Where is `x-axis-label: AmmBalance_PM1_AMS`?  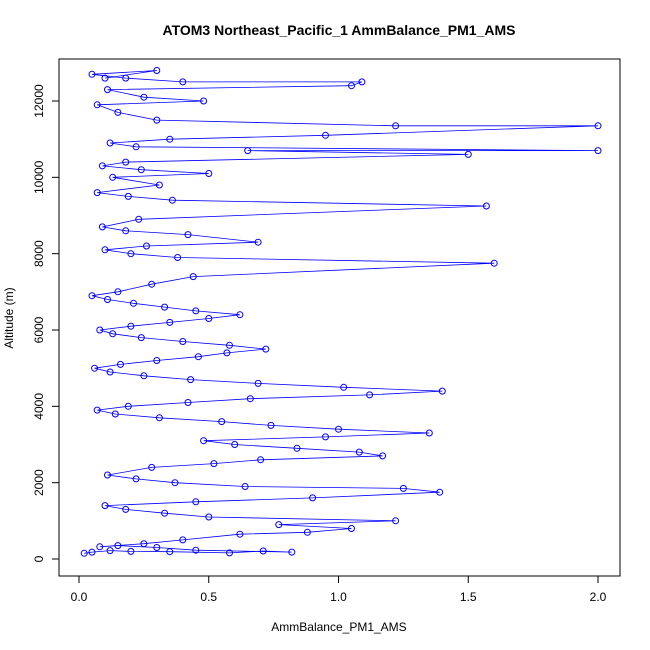 x-axis-label: AmmBalance_PM1_AMS is located at coordinates (338, 627).